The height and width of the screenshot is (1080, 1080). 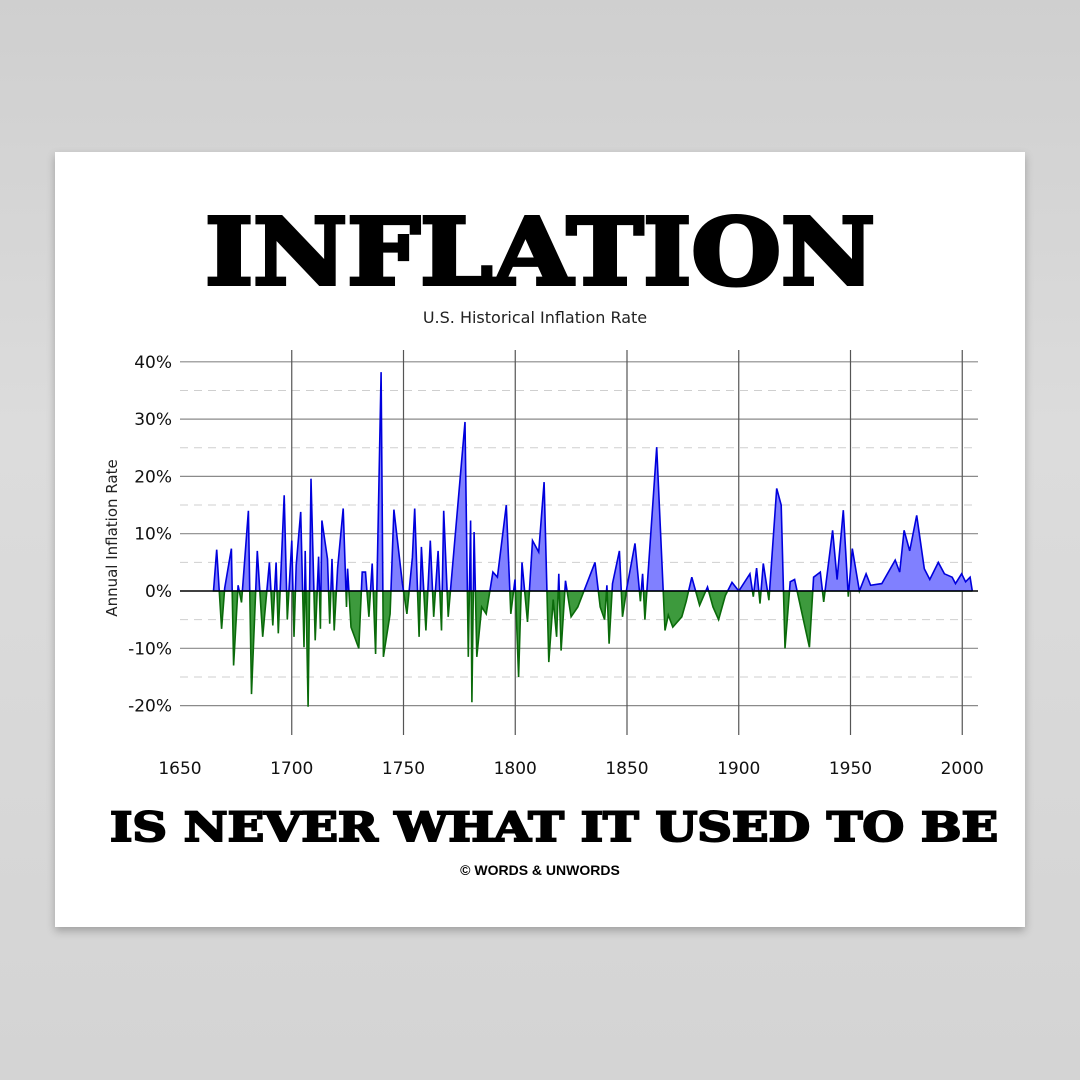 I want to click on copyright: © WORDS & UNWORDS, so click(x=540, y=870).